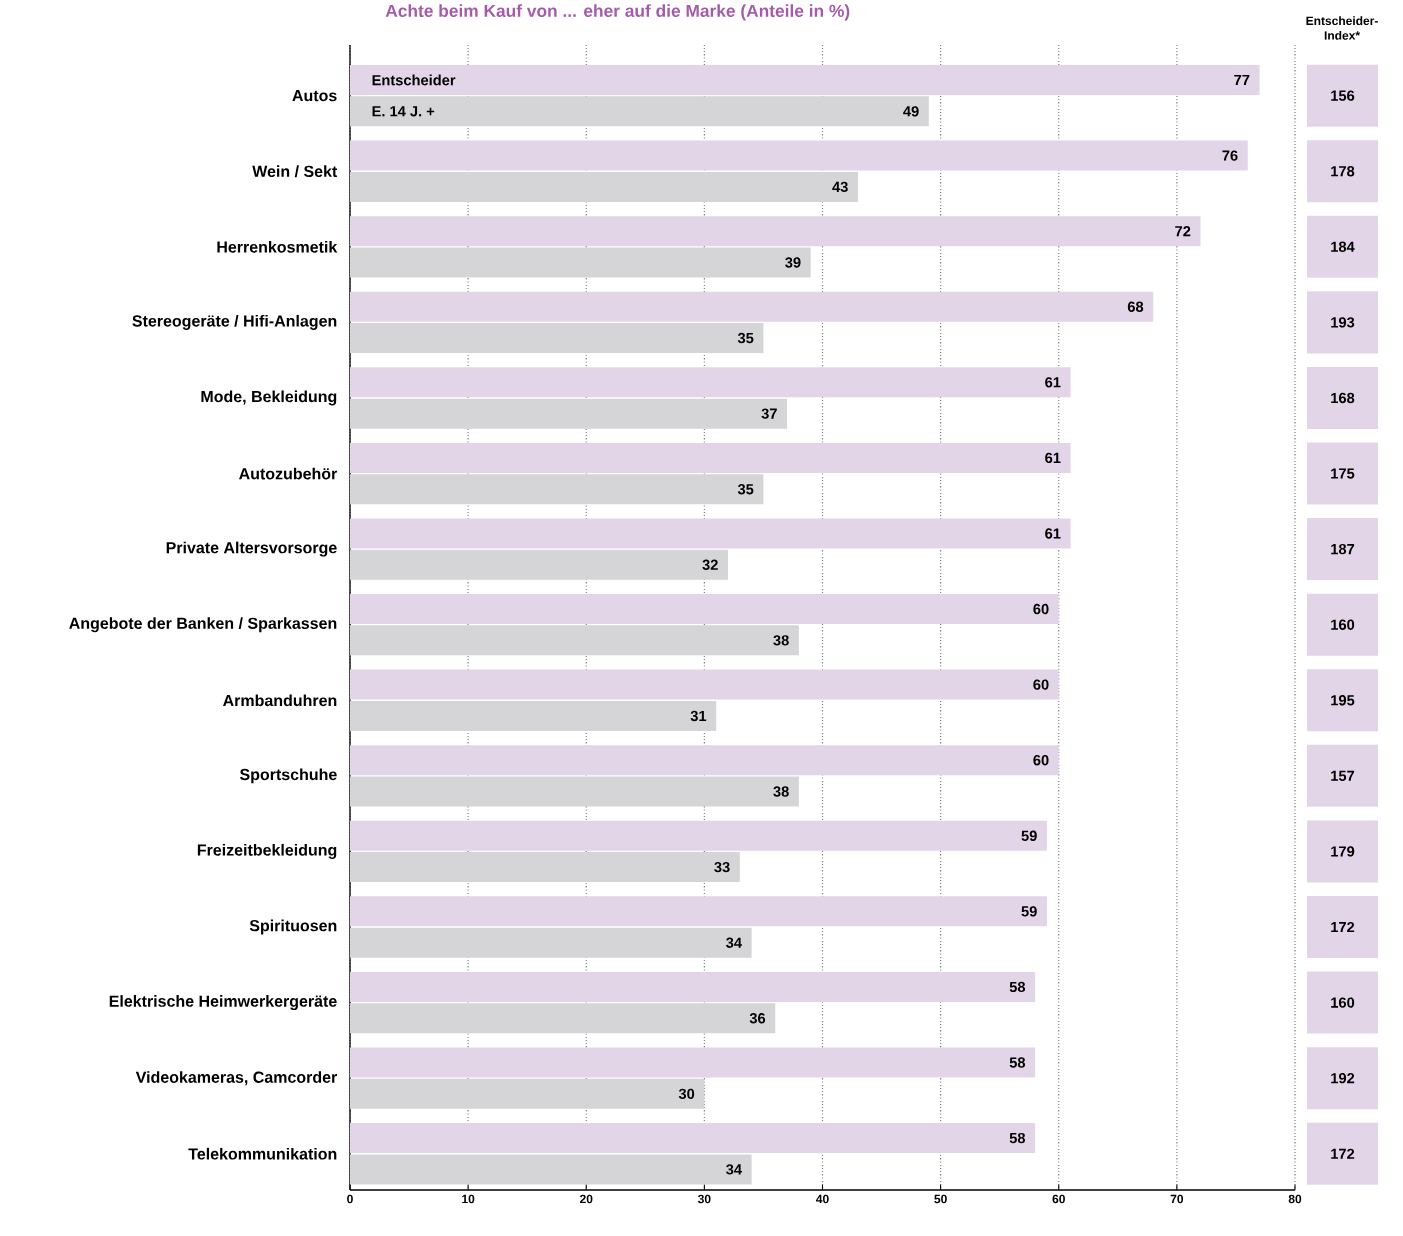  I want to click on x-tick-label: 20, so click(586, 1199).